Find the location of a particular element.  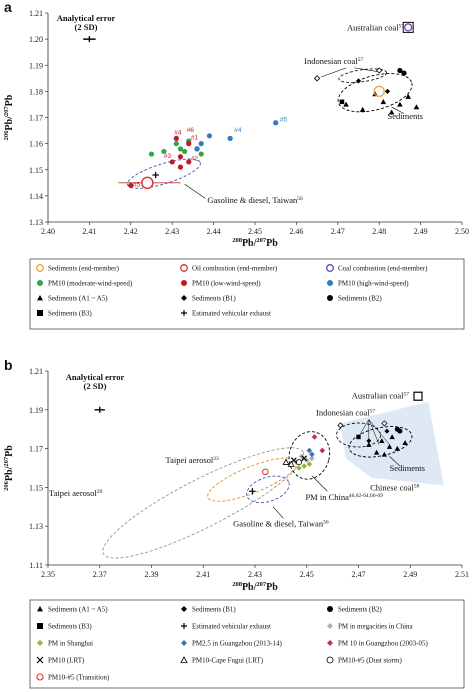

b-chinese-coal-region is located at coordinates (392, 444).